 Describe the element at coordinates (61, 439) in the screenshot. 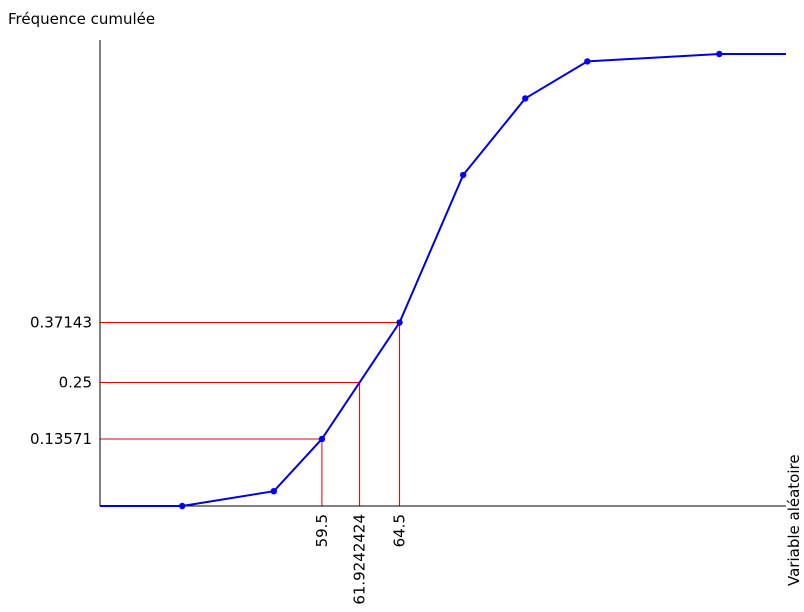

I see `y-tick-label: 0.13571` at that location.